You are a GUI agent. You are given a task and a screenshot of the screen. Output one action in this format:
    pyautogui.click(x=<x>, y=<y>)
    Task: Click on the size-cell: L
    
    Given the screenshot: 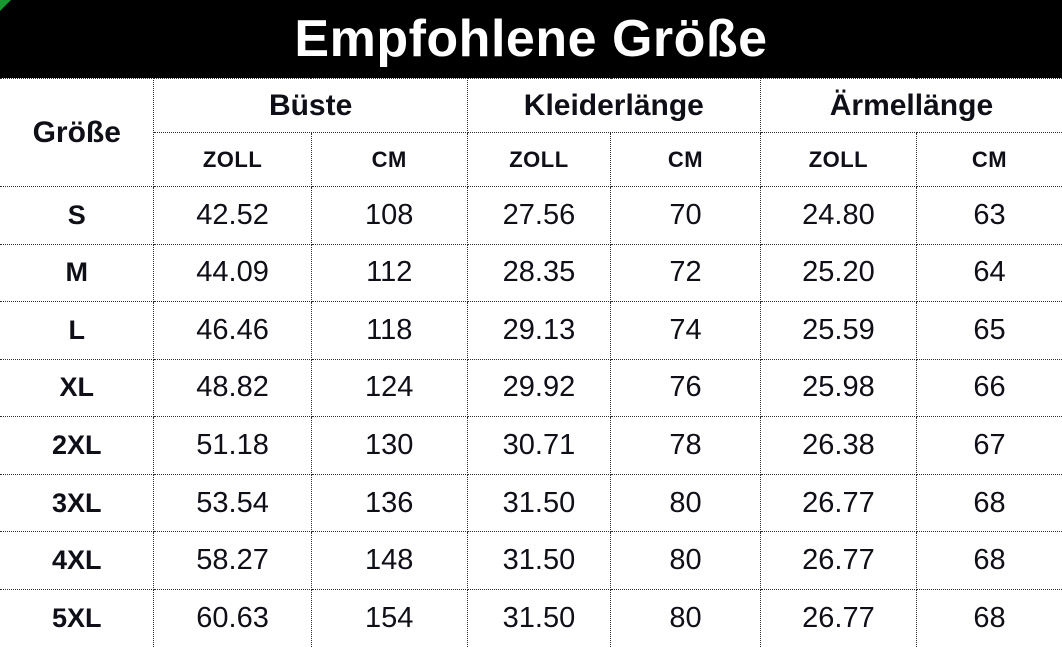 What is the action you would take?
    pyautogui.click(x=77, y=330)
    